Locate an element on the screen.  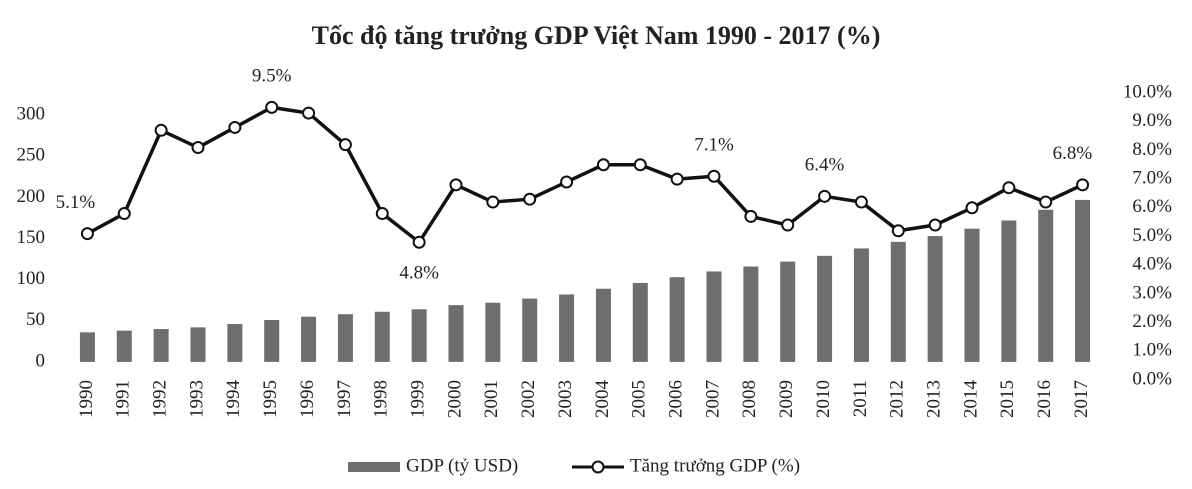
y-tick-label: 100 is located at coordinates (31, 278).